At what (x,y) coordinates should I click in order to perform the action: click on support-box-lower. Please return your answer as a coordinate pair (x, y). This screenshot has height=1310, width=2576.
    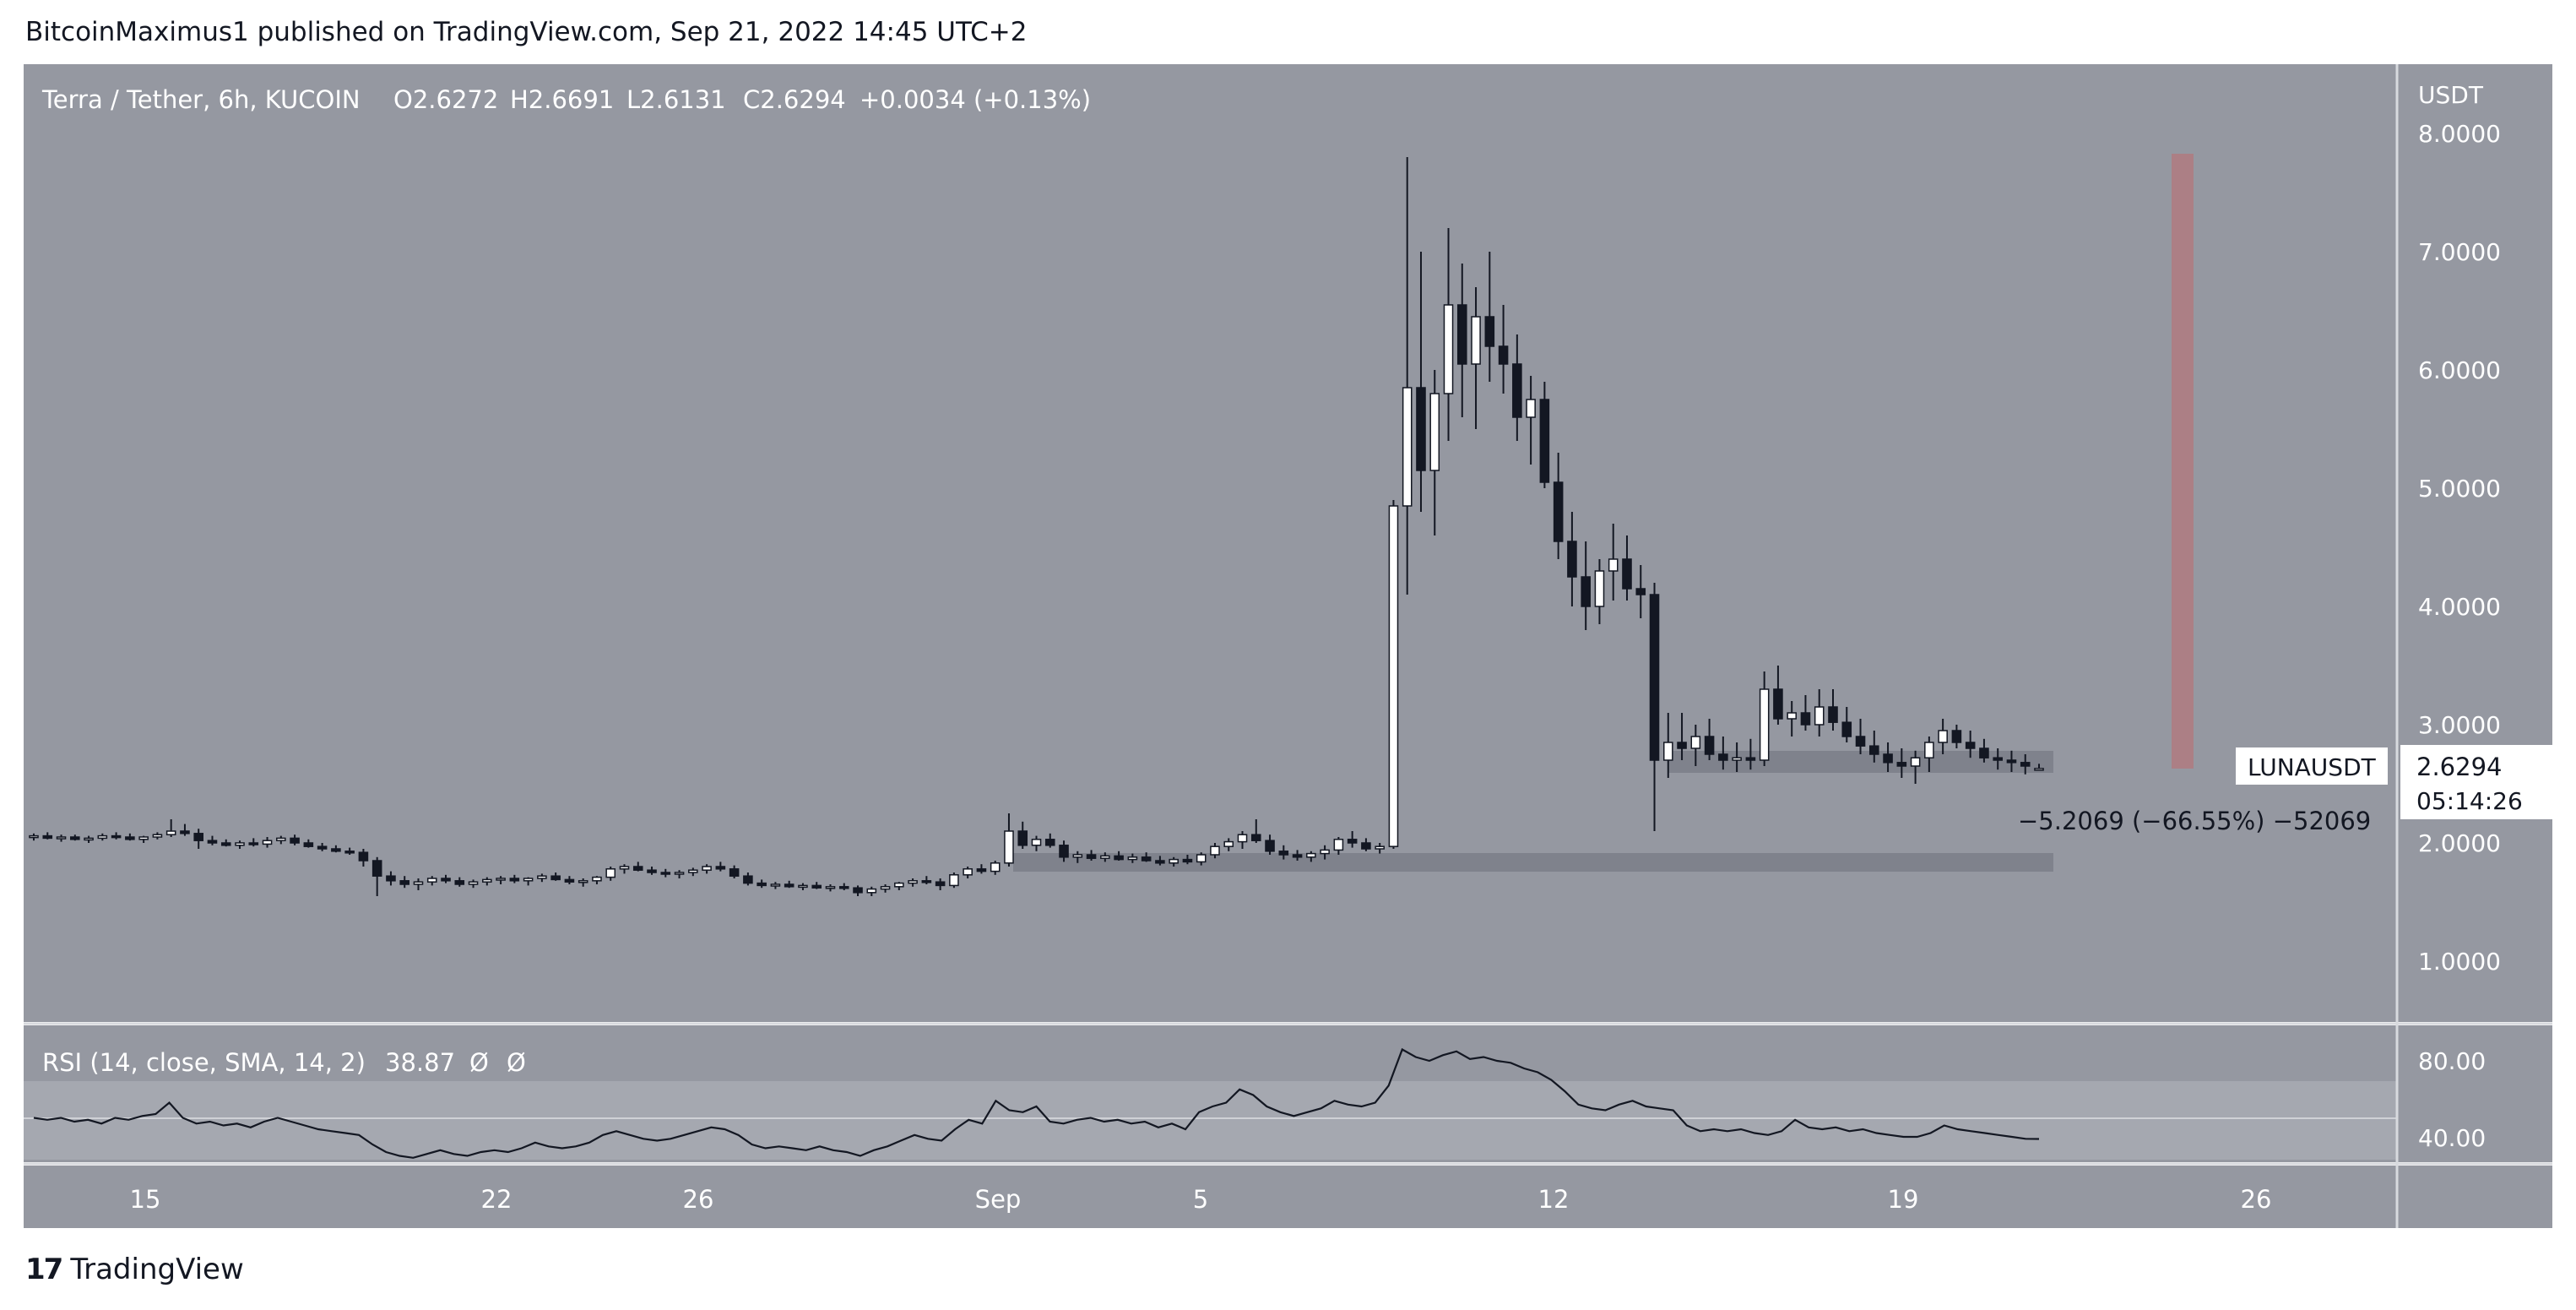
    Looking at the image, I should click on (1533, 862).